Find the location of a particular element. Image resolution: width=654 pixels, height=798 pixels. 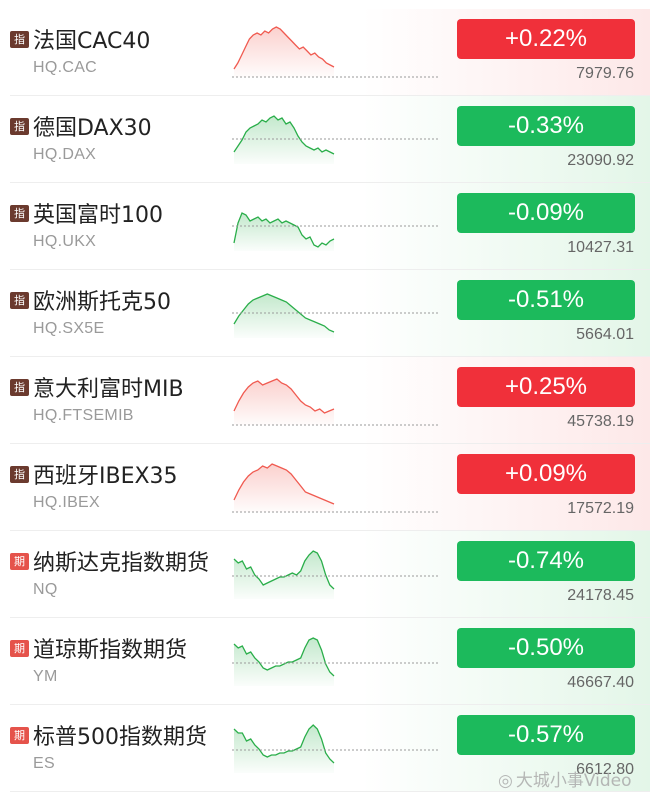

quote-row: 指西班牙IBEX35 HQ.IBEX +0.09% 17572.19 is located at coordinates (330, 487).